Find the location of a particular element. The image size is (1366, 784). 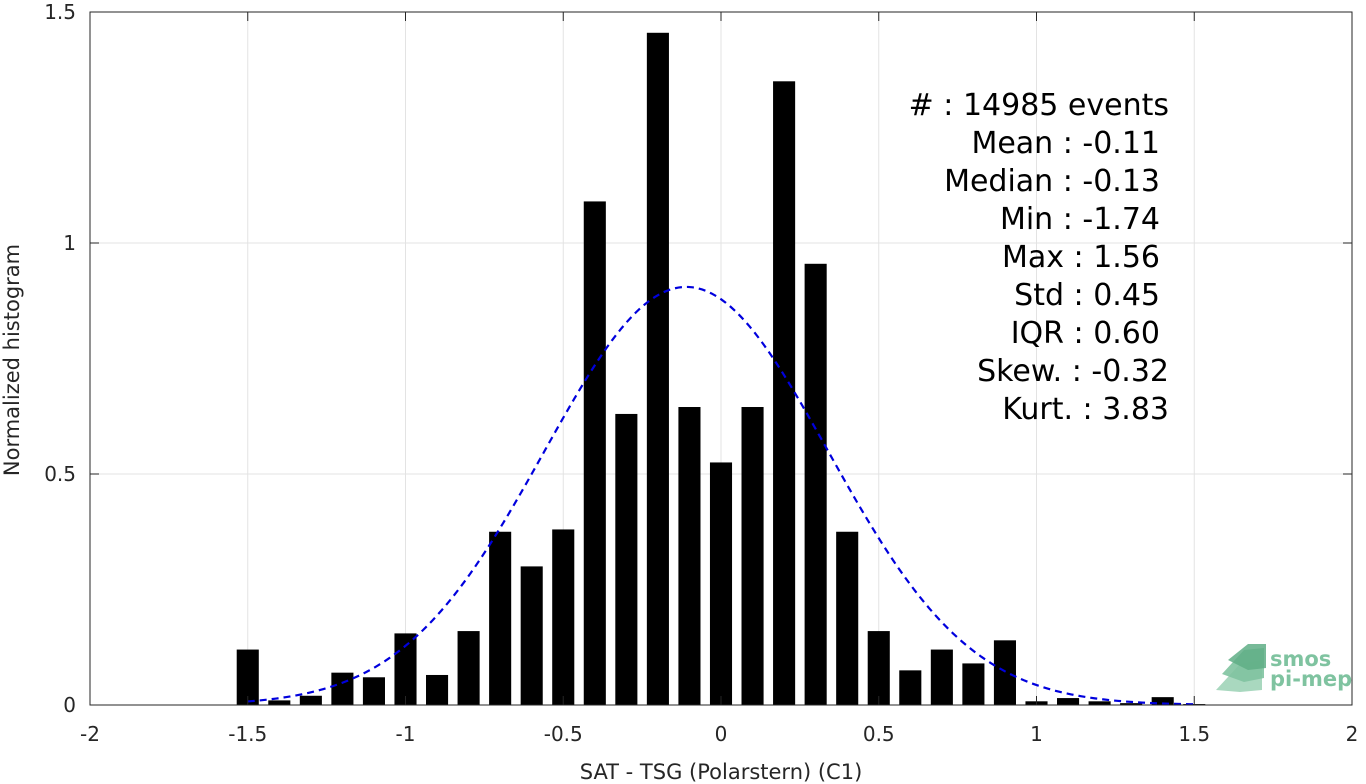

stats-mean: Mean : -0.11 is located at coordinates (1065, 143).